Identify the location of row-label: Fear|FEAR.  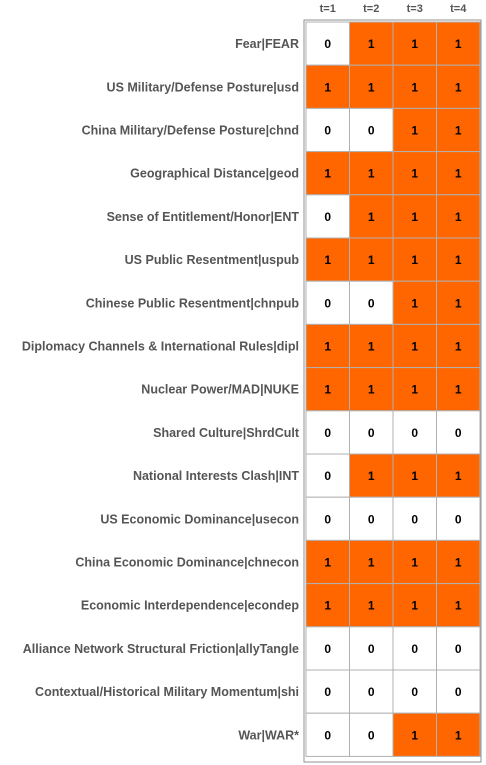
(267, 44).